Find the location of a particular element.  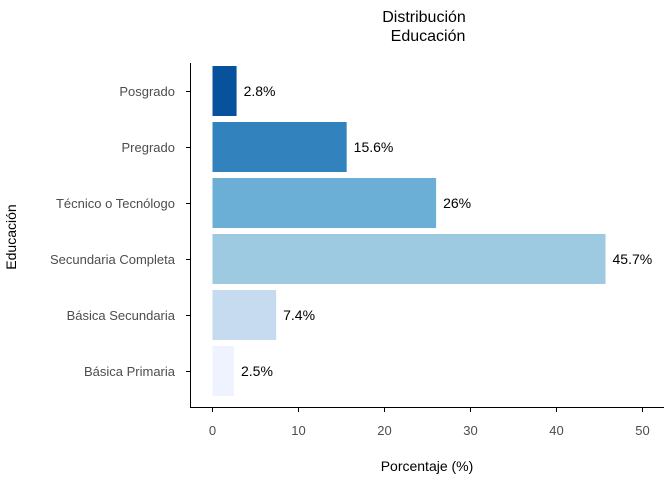

y-axis-title: Educación is located at coordinates (11, 236).